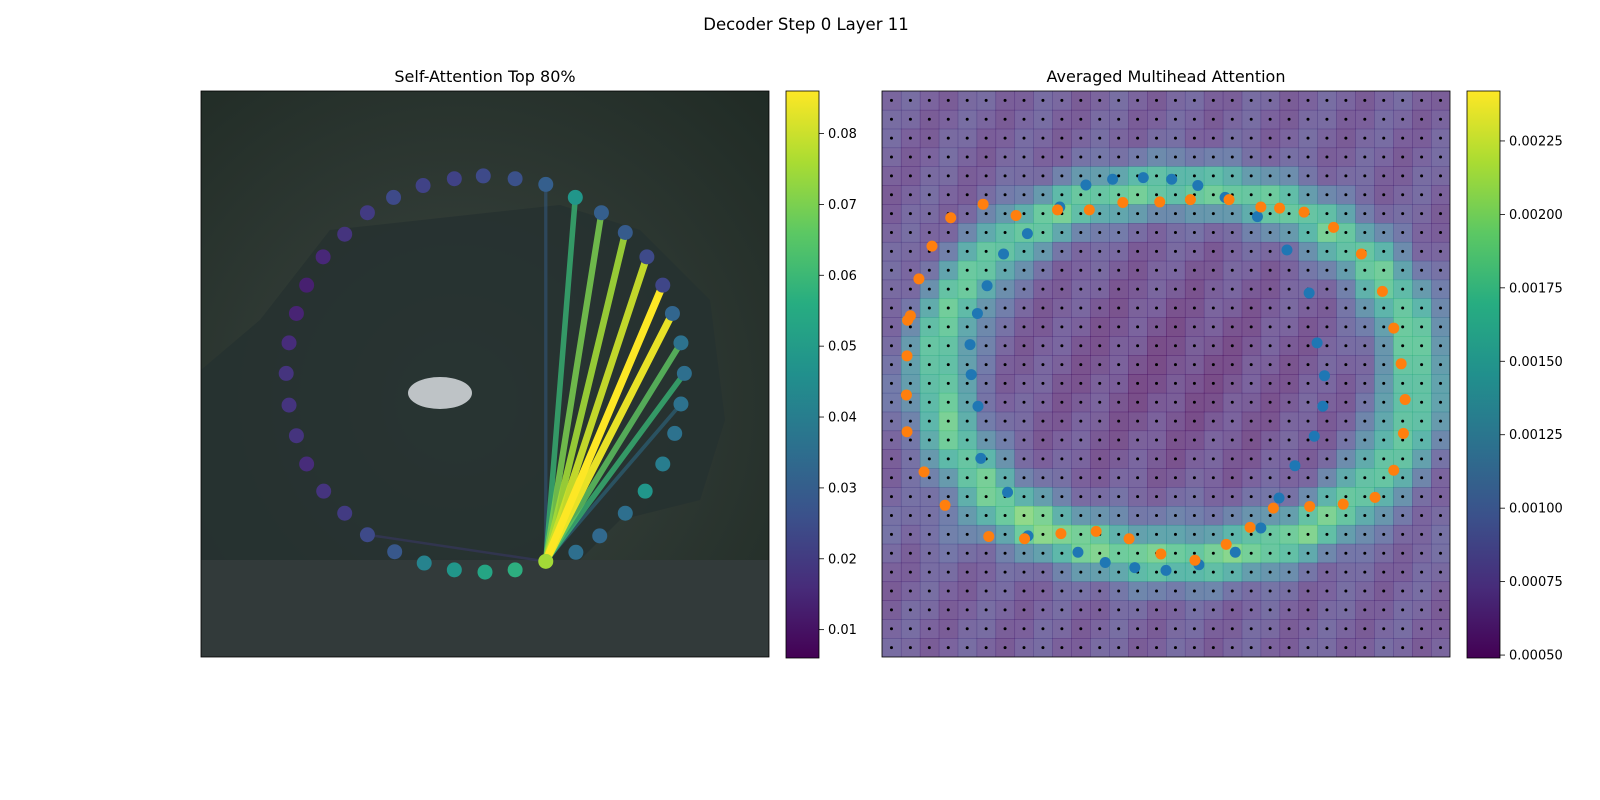 The width and height of the screenshot is (1600, 800). I want to click on colorbar-left-ticks: 0.01 0.02 0.03 0.04 0.05 0.06 0.07 0.08, so click(838, 382).